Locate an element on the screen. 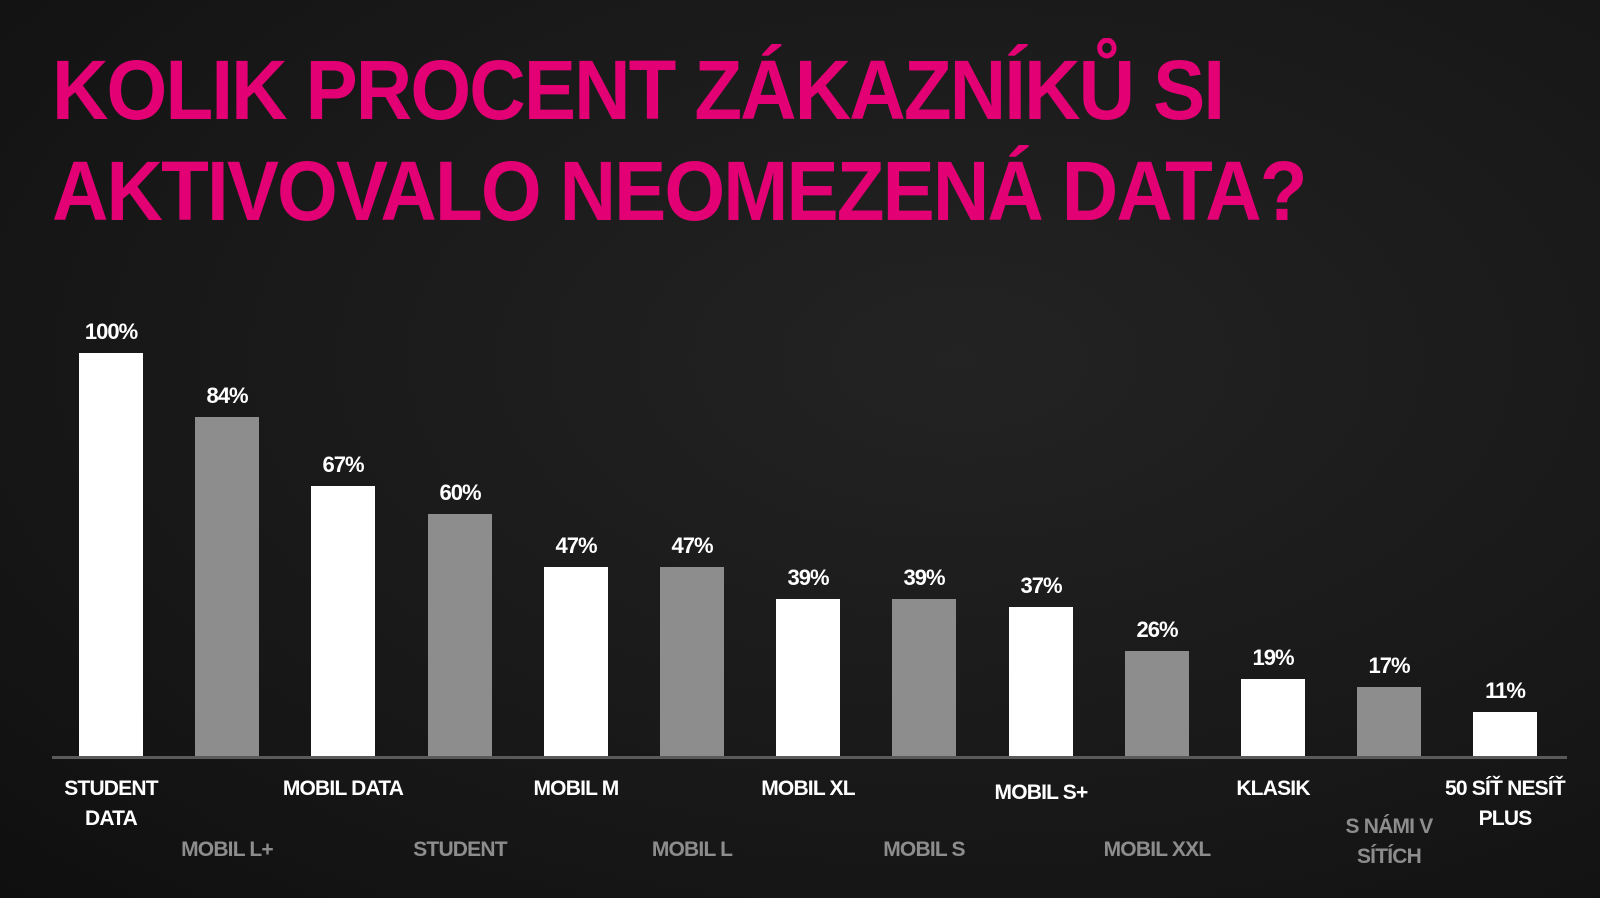  bar-value-label: 67% is located at coordinates (343, 464).